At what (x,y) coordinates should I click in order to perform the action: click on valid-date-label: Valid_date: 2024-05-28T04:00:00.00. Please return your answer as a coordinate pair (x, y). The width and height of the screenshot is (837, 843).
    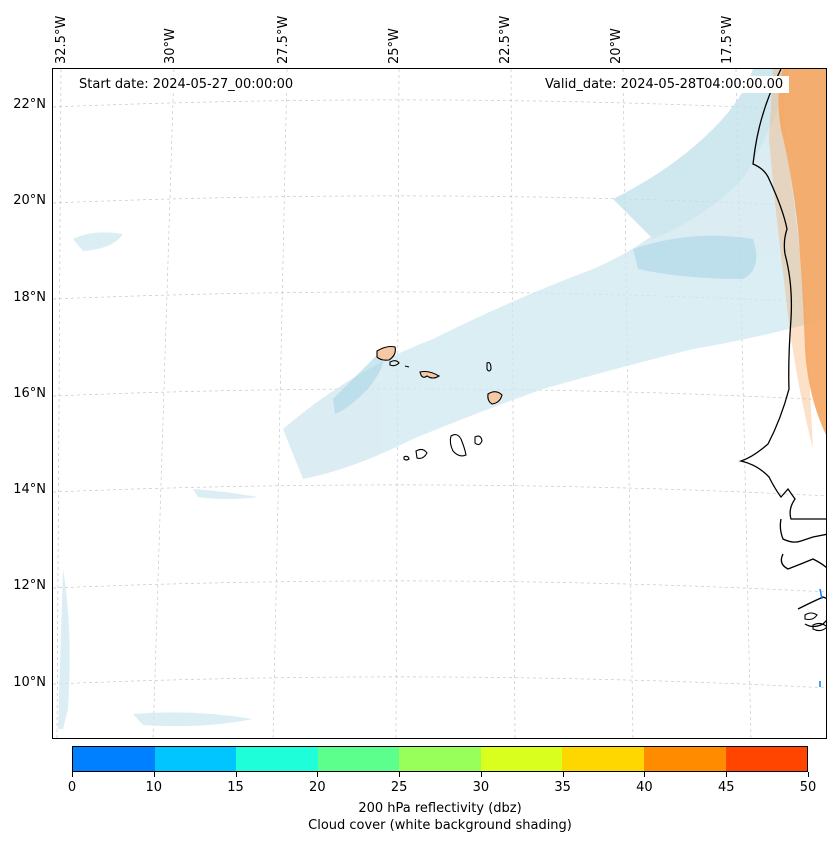
    Looking at the image, I should click on (664, 84).